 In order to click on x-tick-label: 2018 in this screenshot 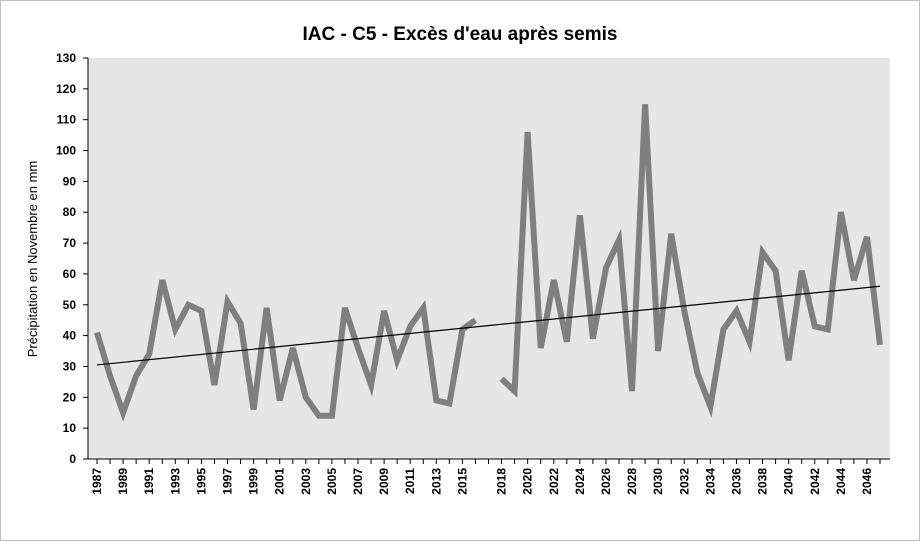, I will do `click(502, 481)`.